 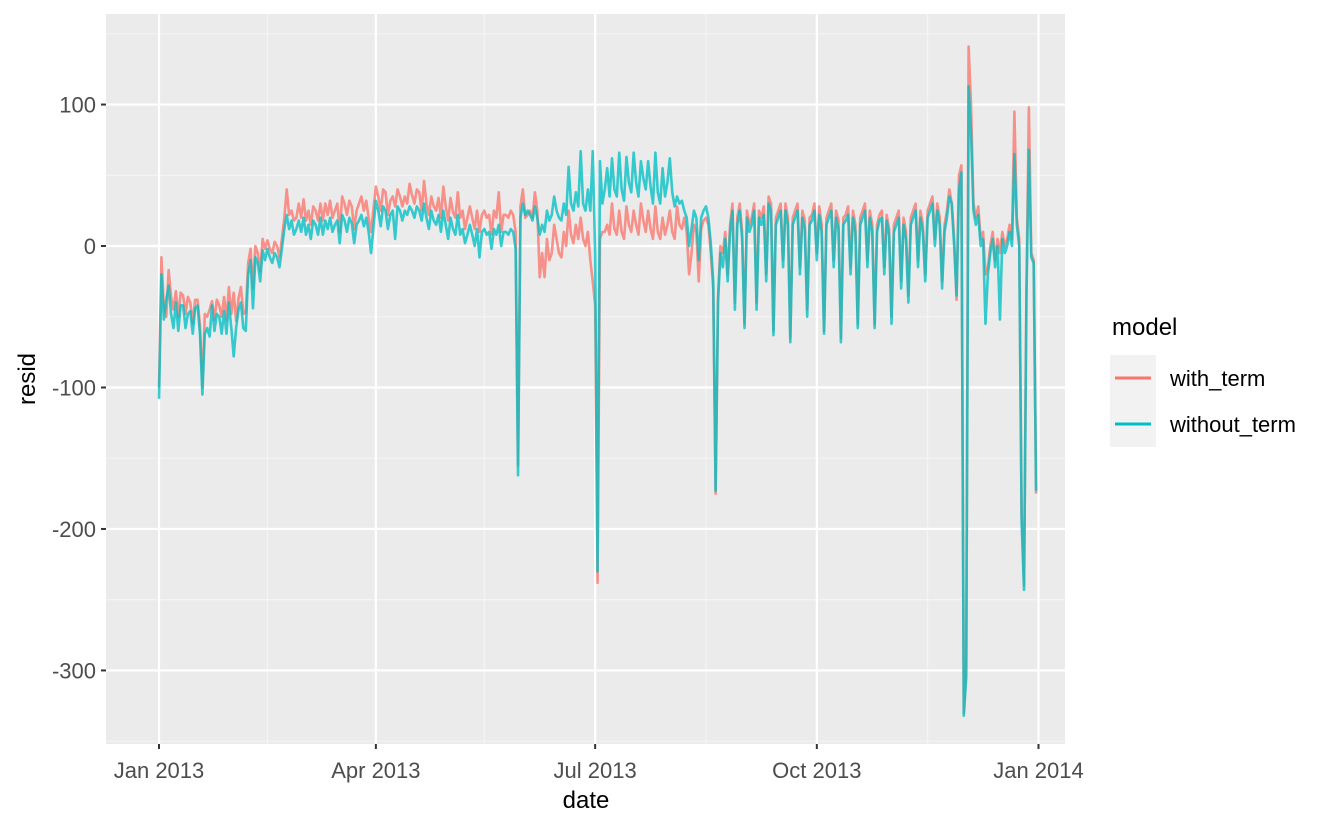 What do you see at coordinates (159, 770) in the screenshot?
I see `x-tick-label: Jan 2013` at bounding box center [159, 770].